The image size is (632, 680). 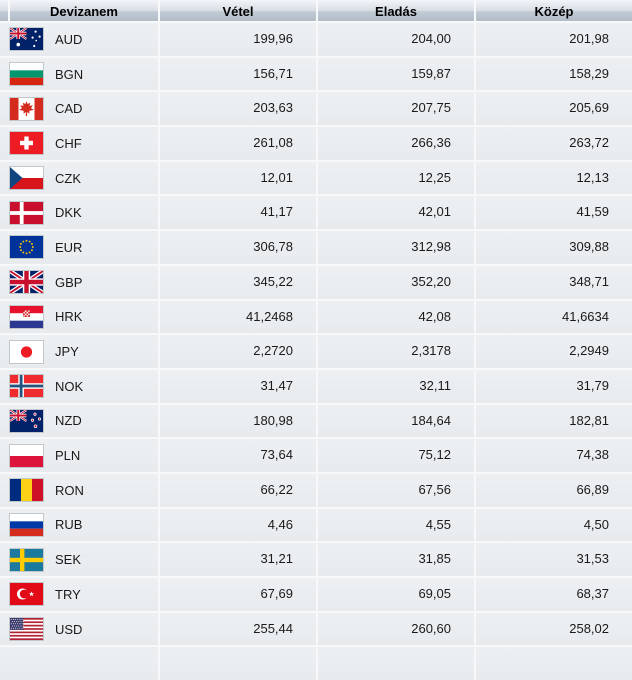 I want to click on currency-cell: CAD, so click(x=79, y=109).